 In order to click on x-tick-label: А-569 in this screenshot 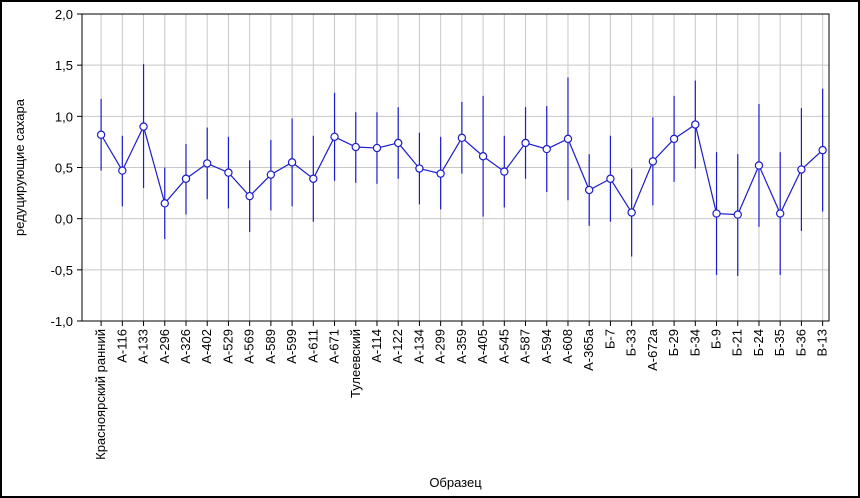, I will do `click(249, 346)`.